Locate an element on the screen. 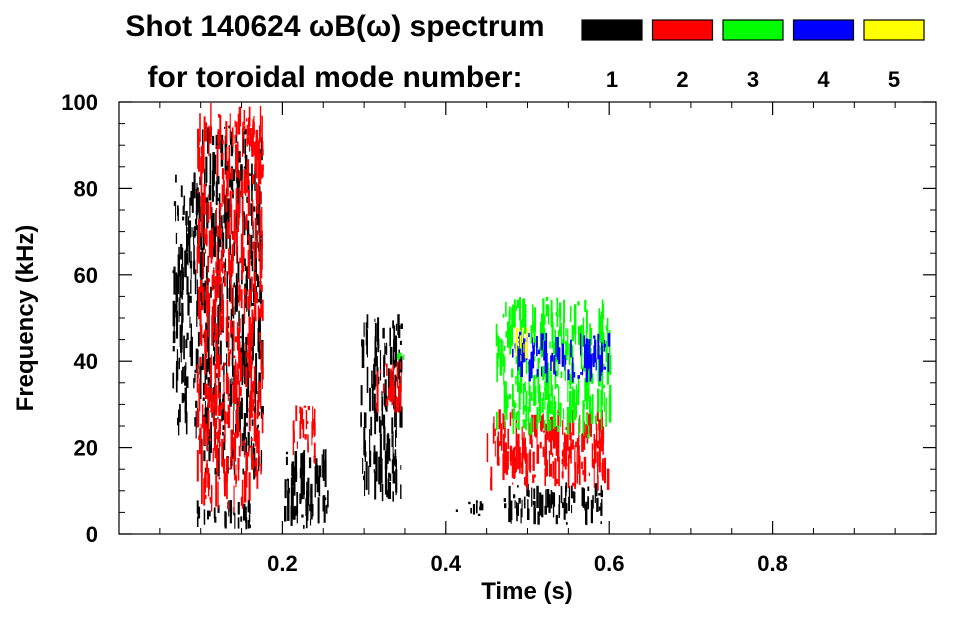 The width and height of the screenshot is (963, 620). legend: 1 2 3 4 5 is located at coordinates (753, 55).